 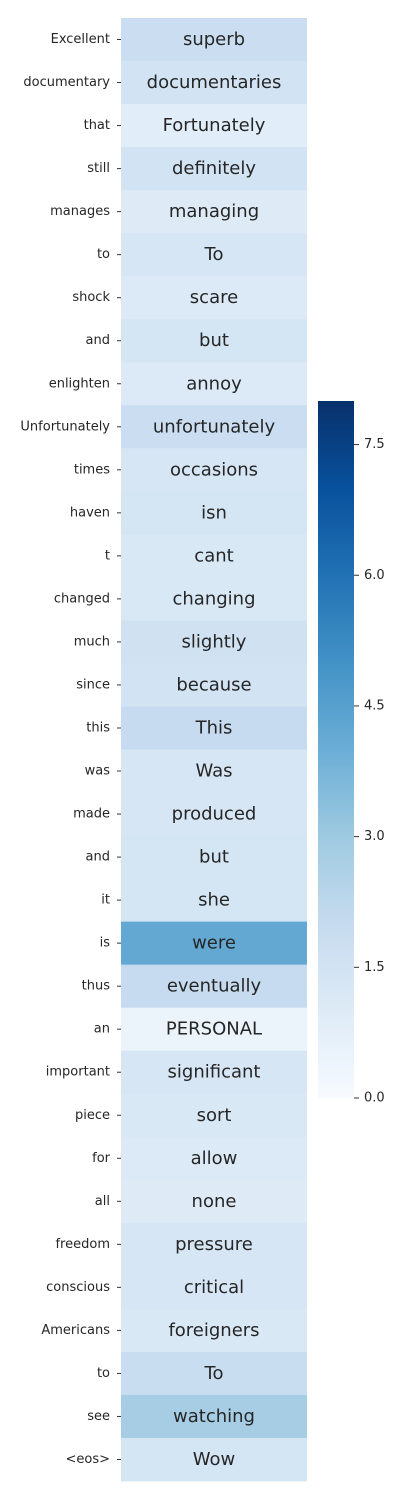 What do you see at coordinates (75, 1330) in the screenshot?
I see `y-tick-label: Americans` at bounding box center [75, 1330].